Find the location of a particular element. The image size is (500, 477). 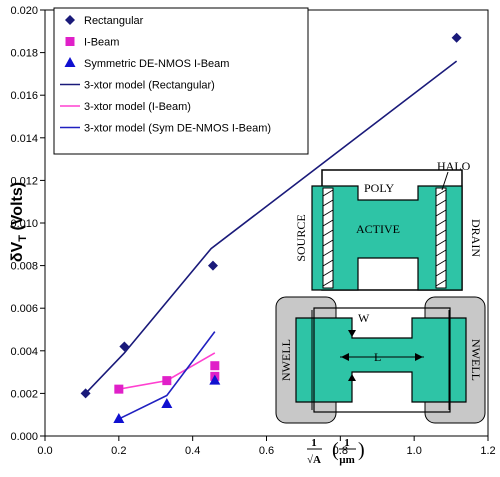

x-tick-label: 0.4 is located at coordinates (192, 451).